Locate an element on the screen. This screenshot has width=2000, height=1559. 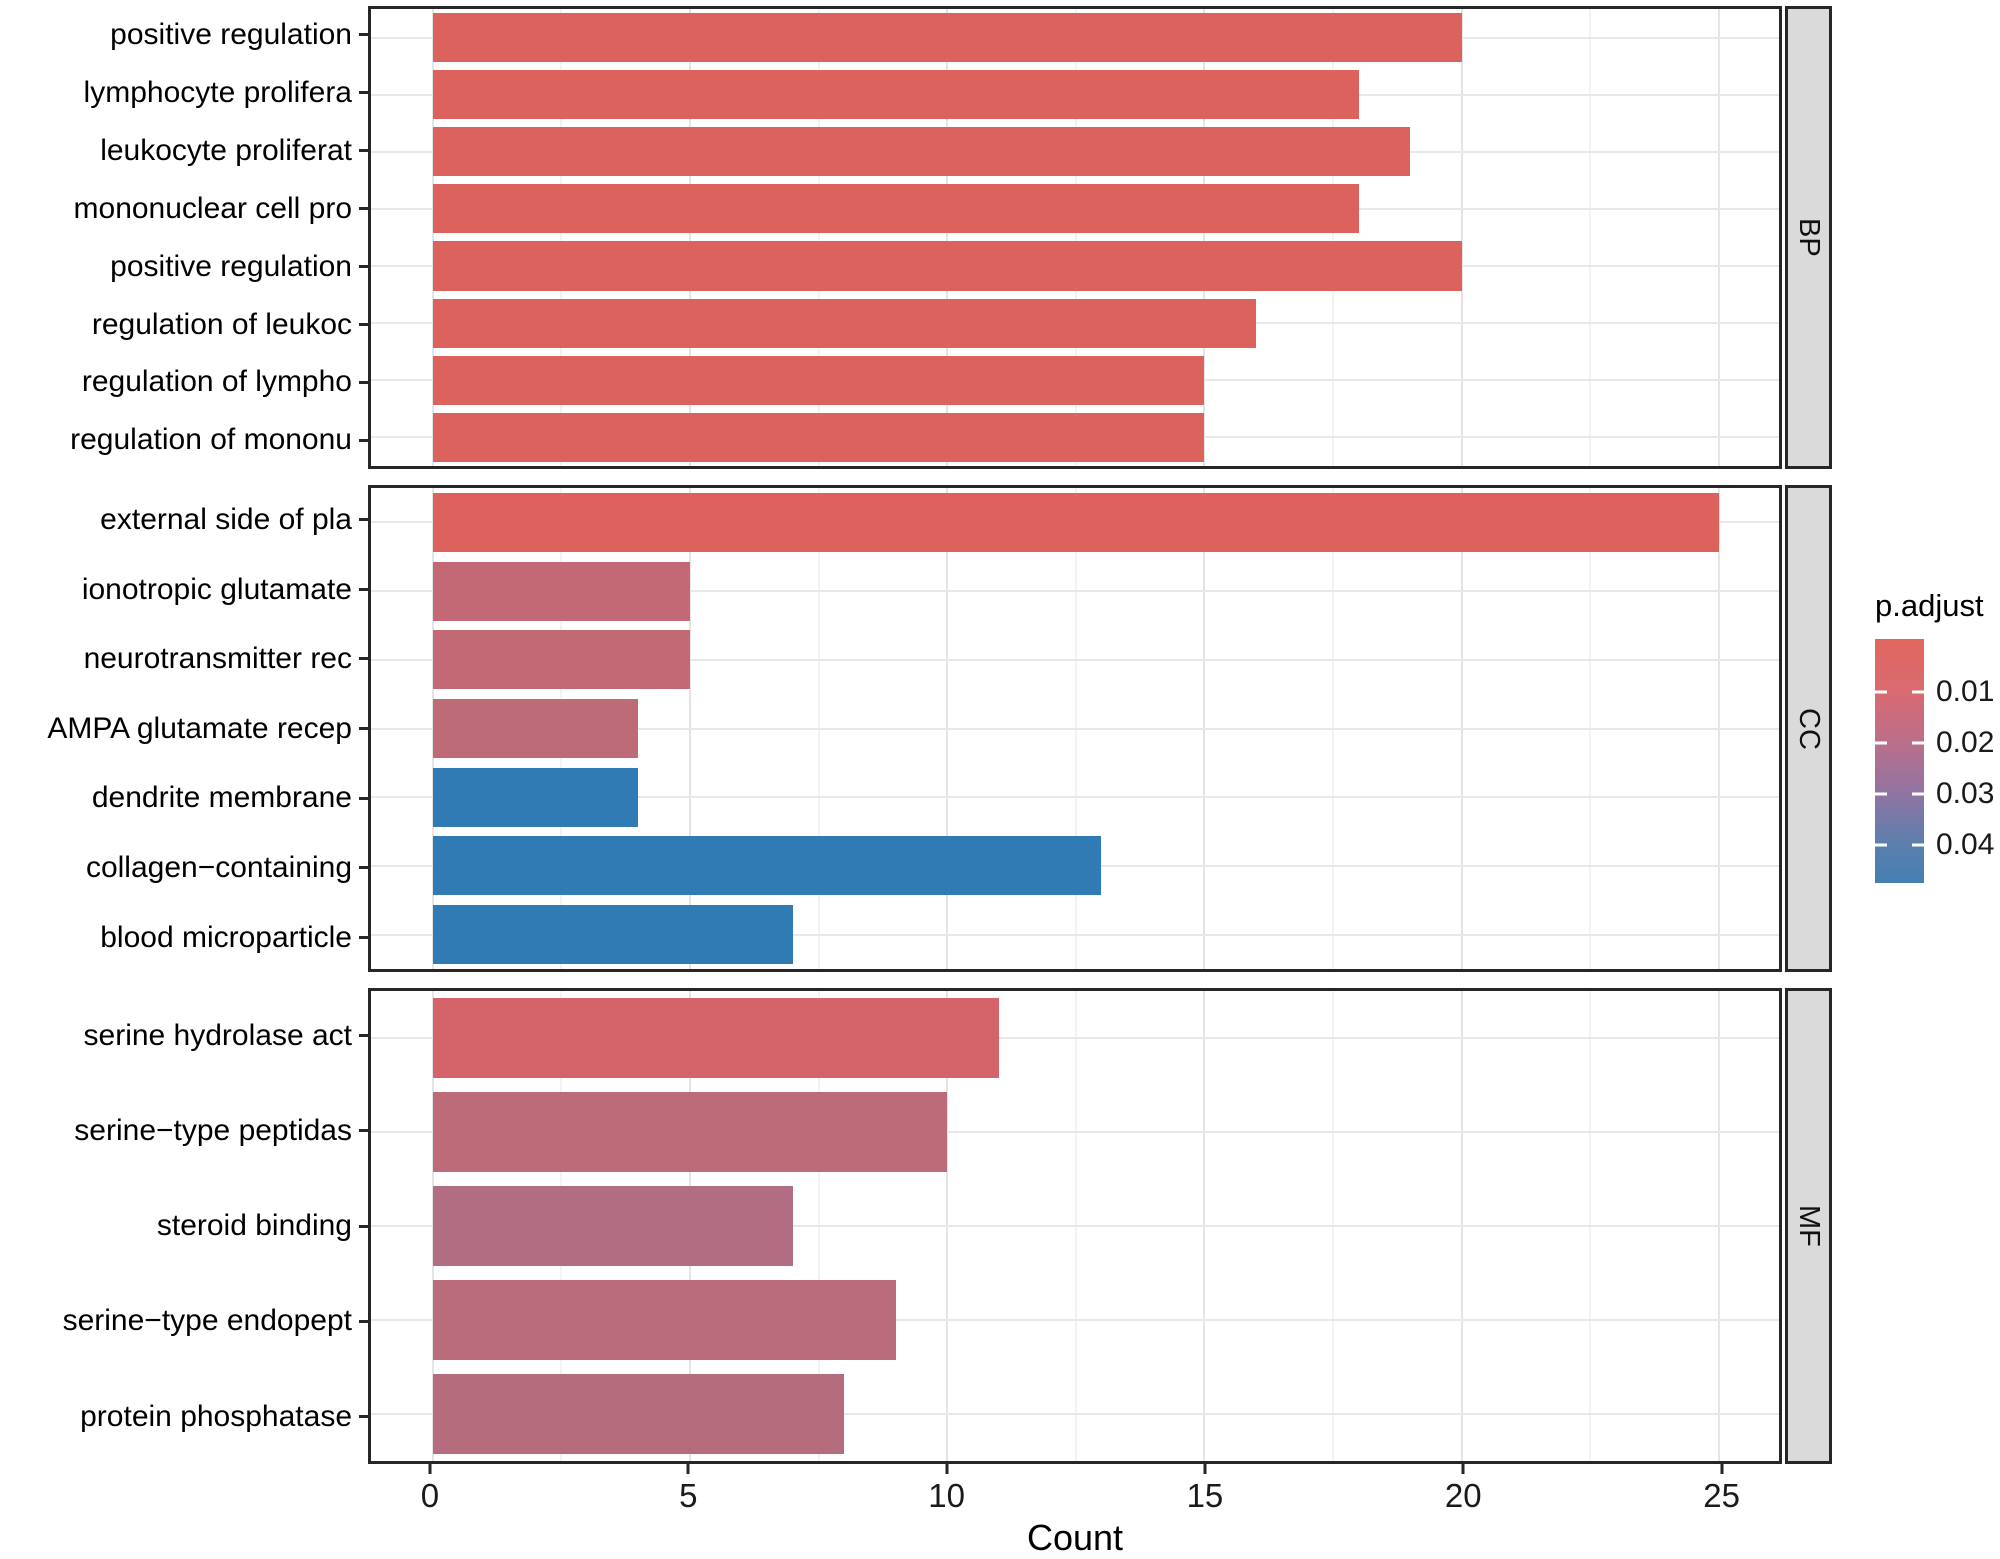
x-tick-label: 20 is located at coordinates (1463, 1495).